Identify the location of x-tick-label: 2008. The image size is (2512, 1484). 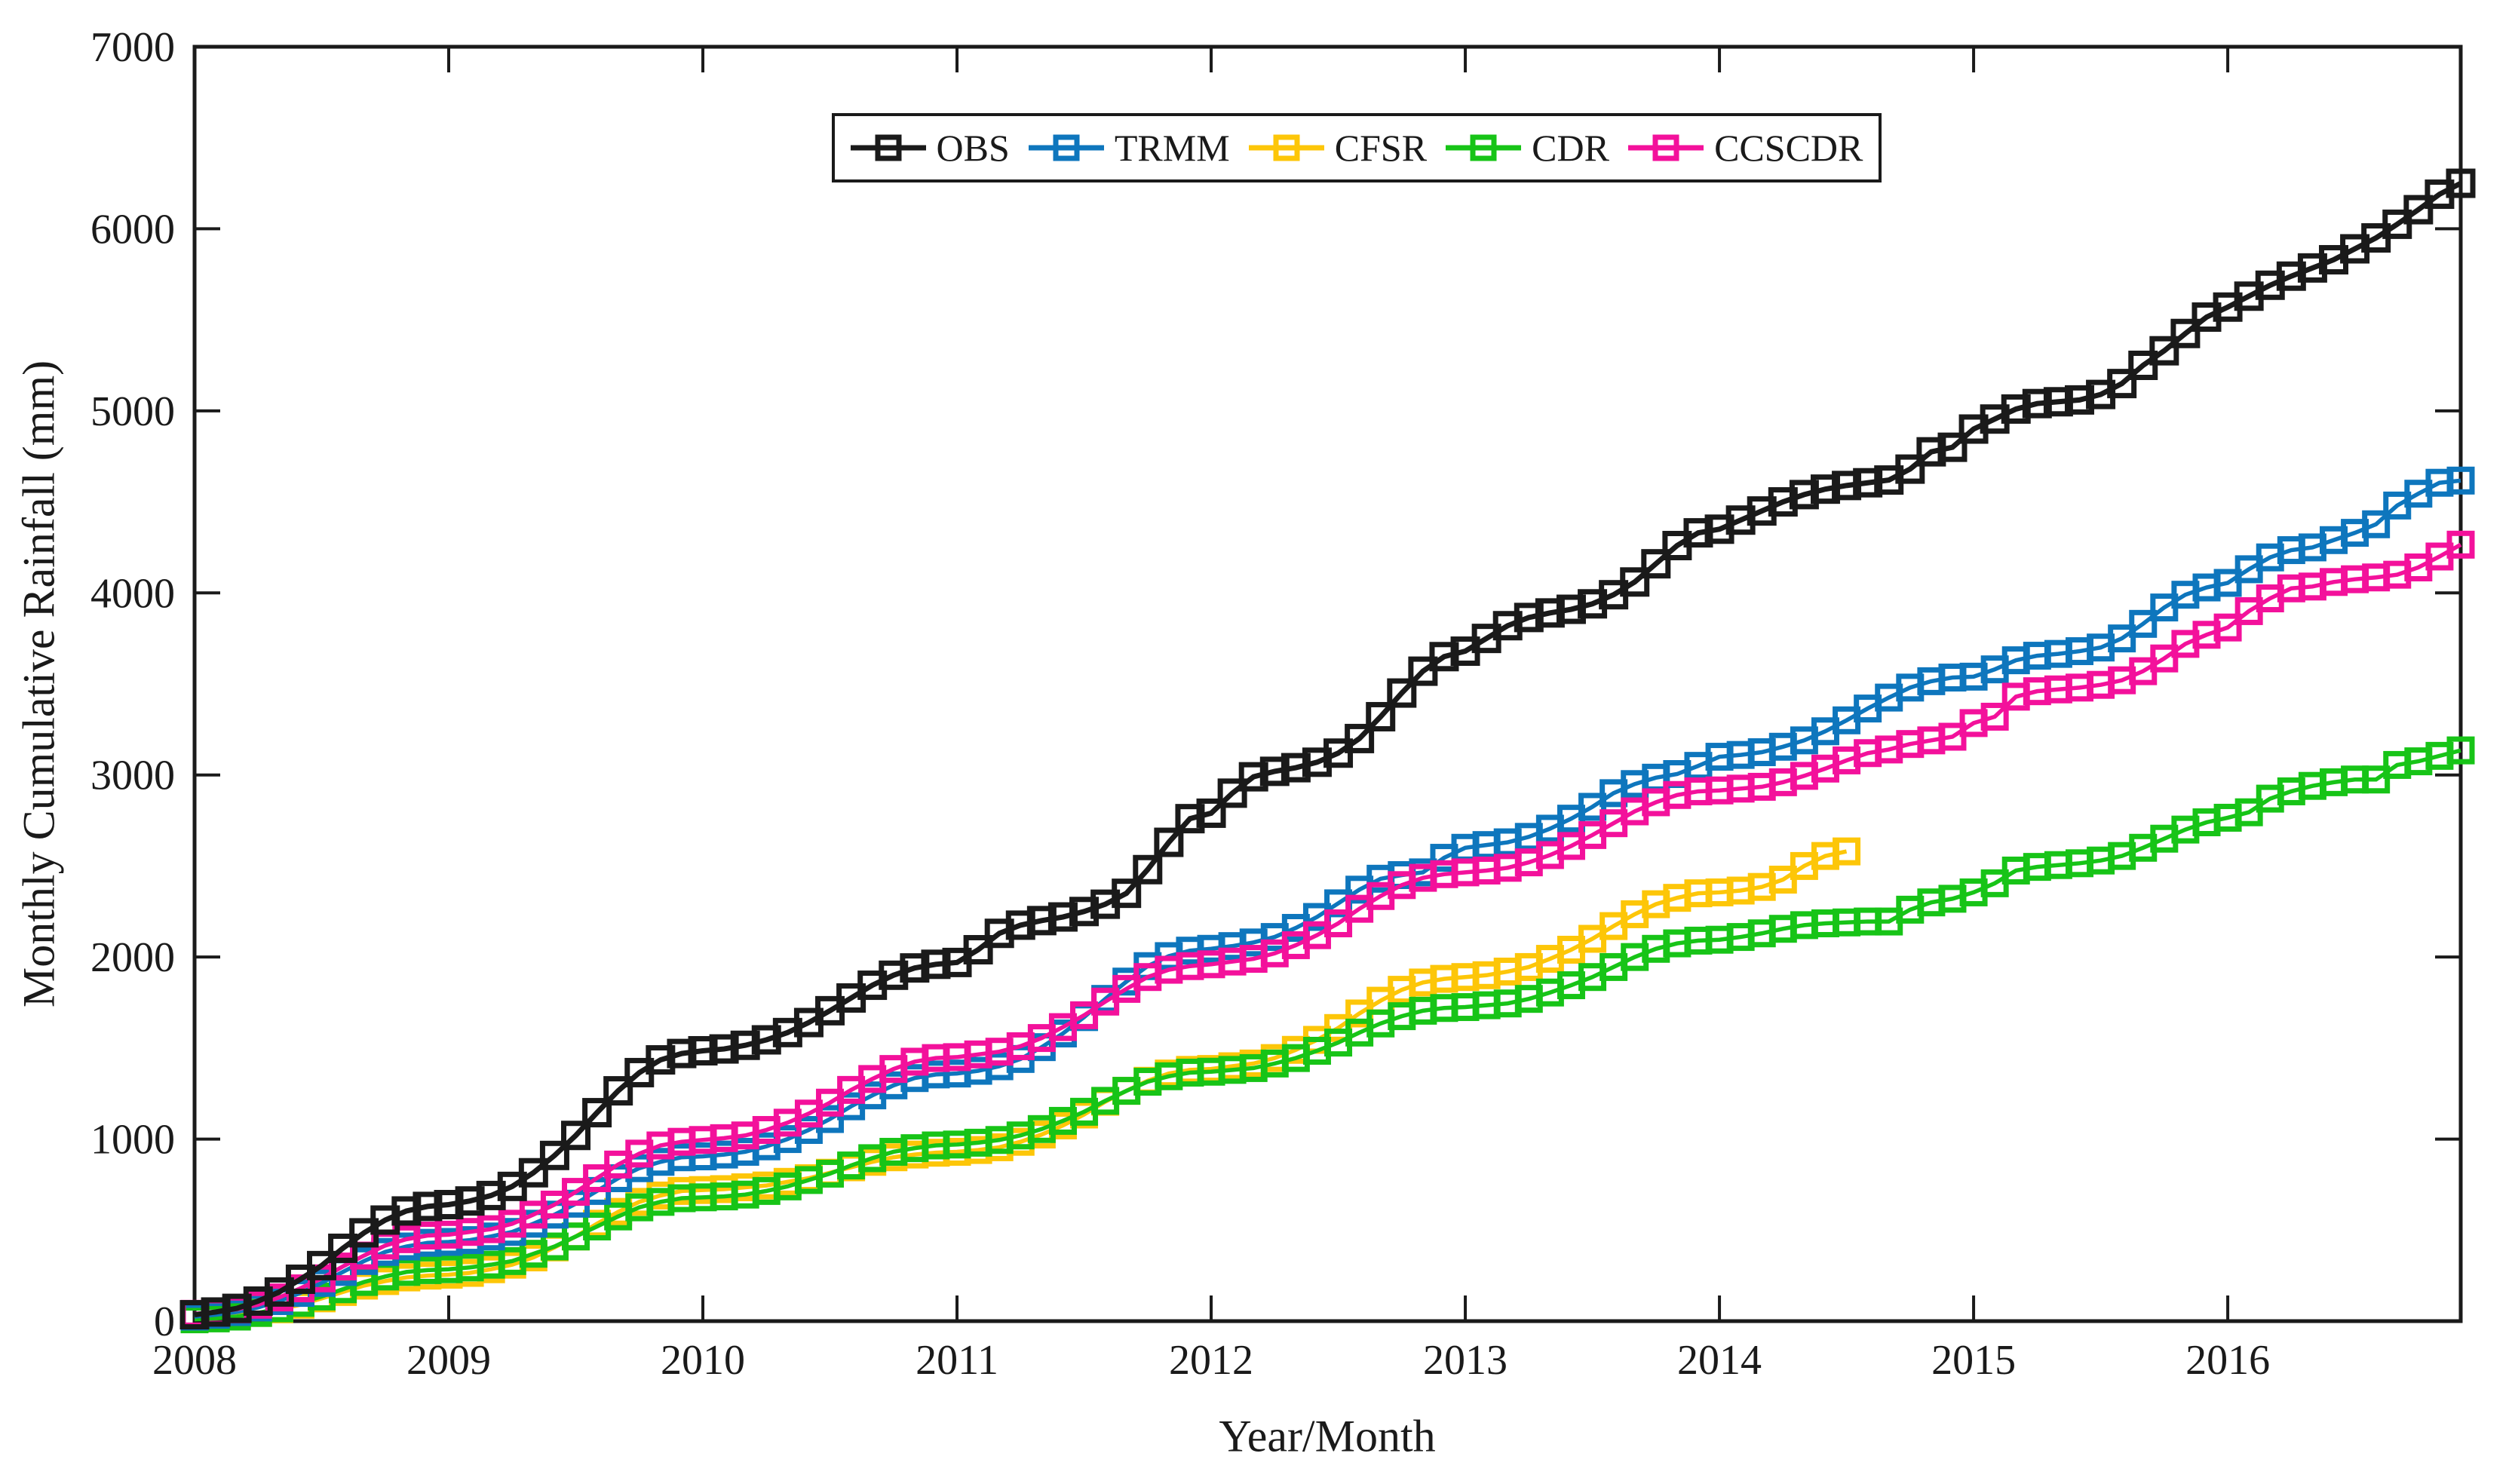
(194, 1360).